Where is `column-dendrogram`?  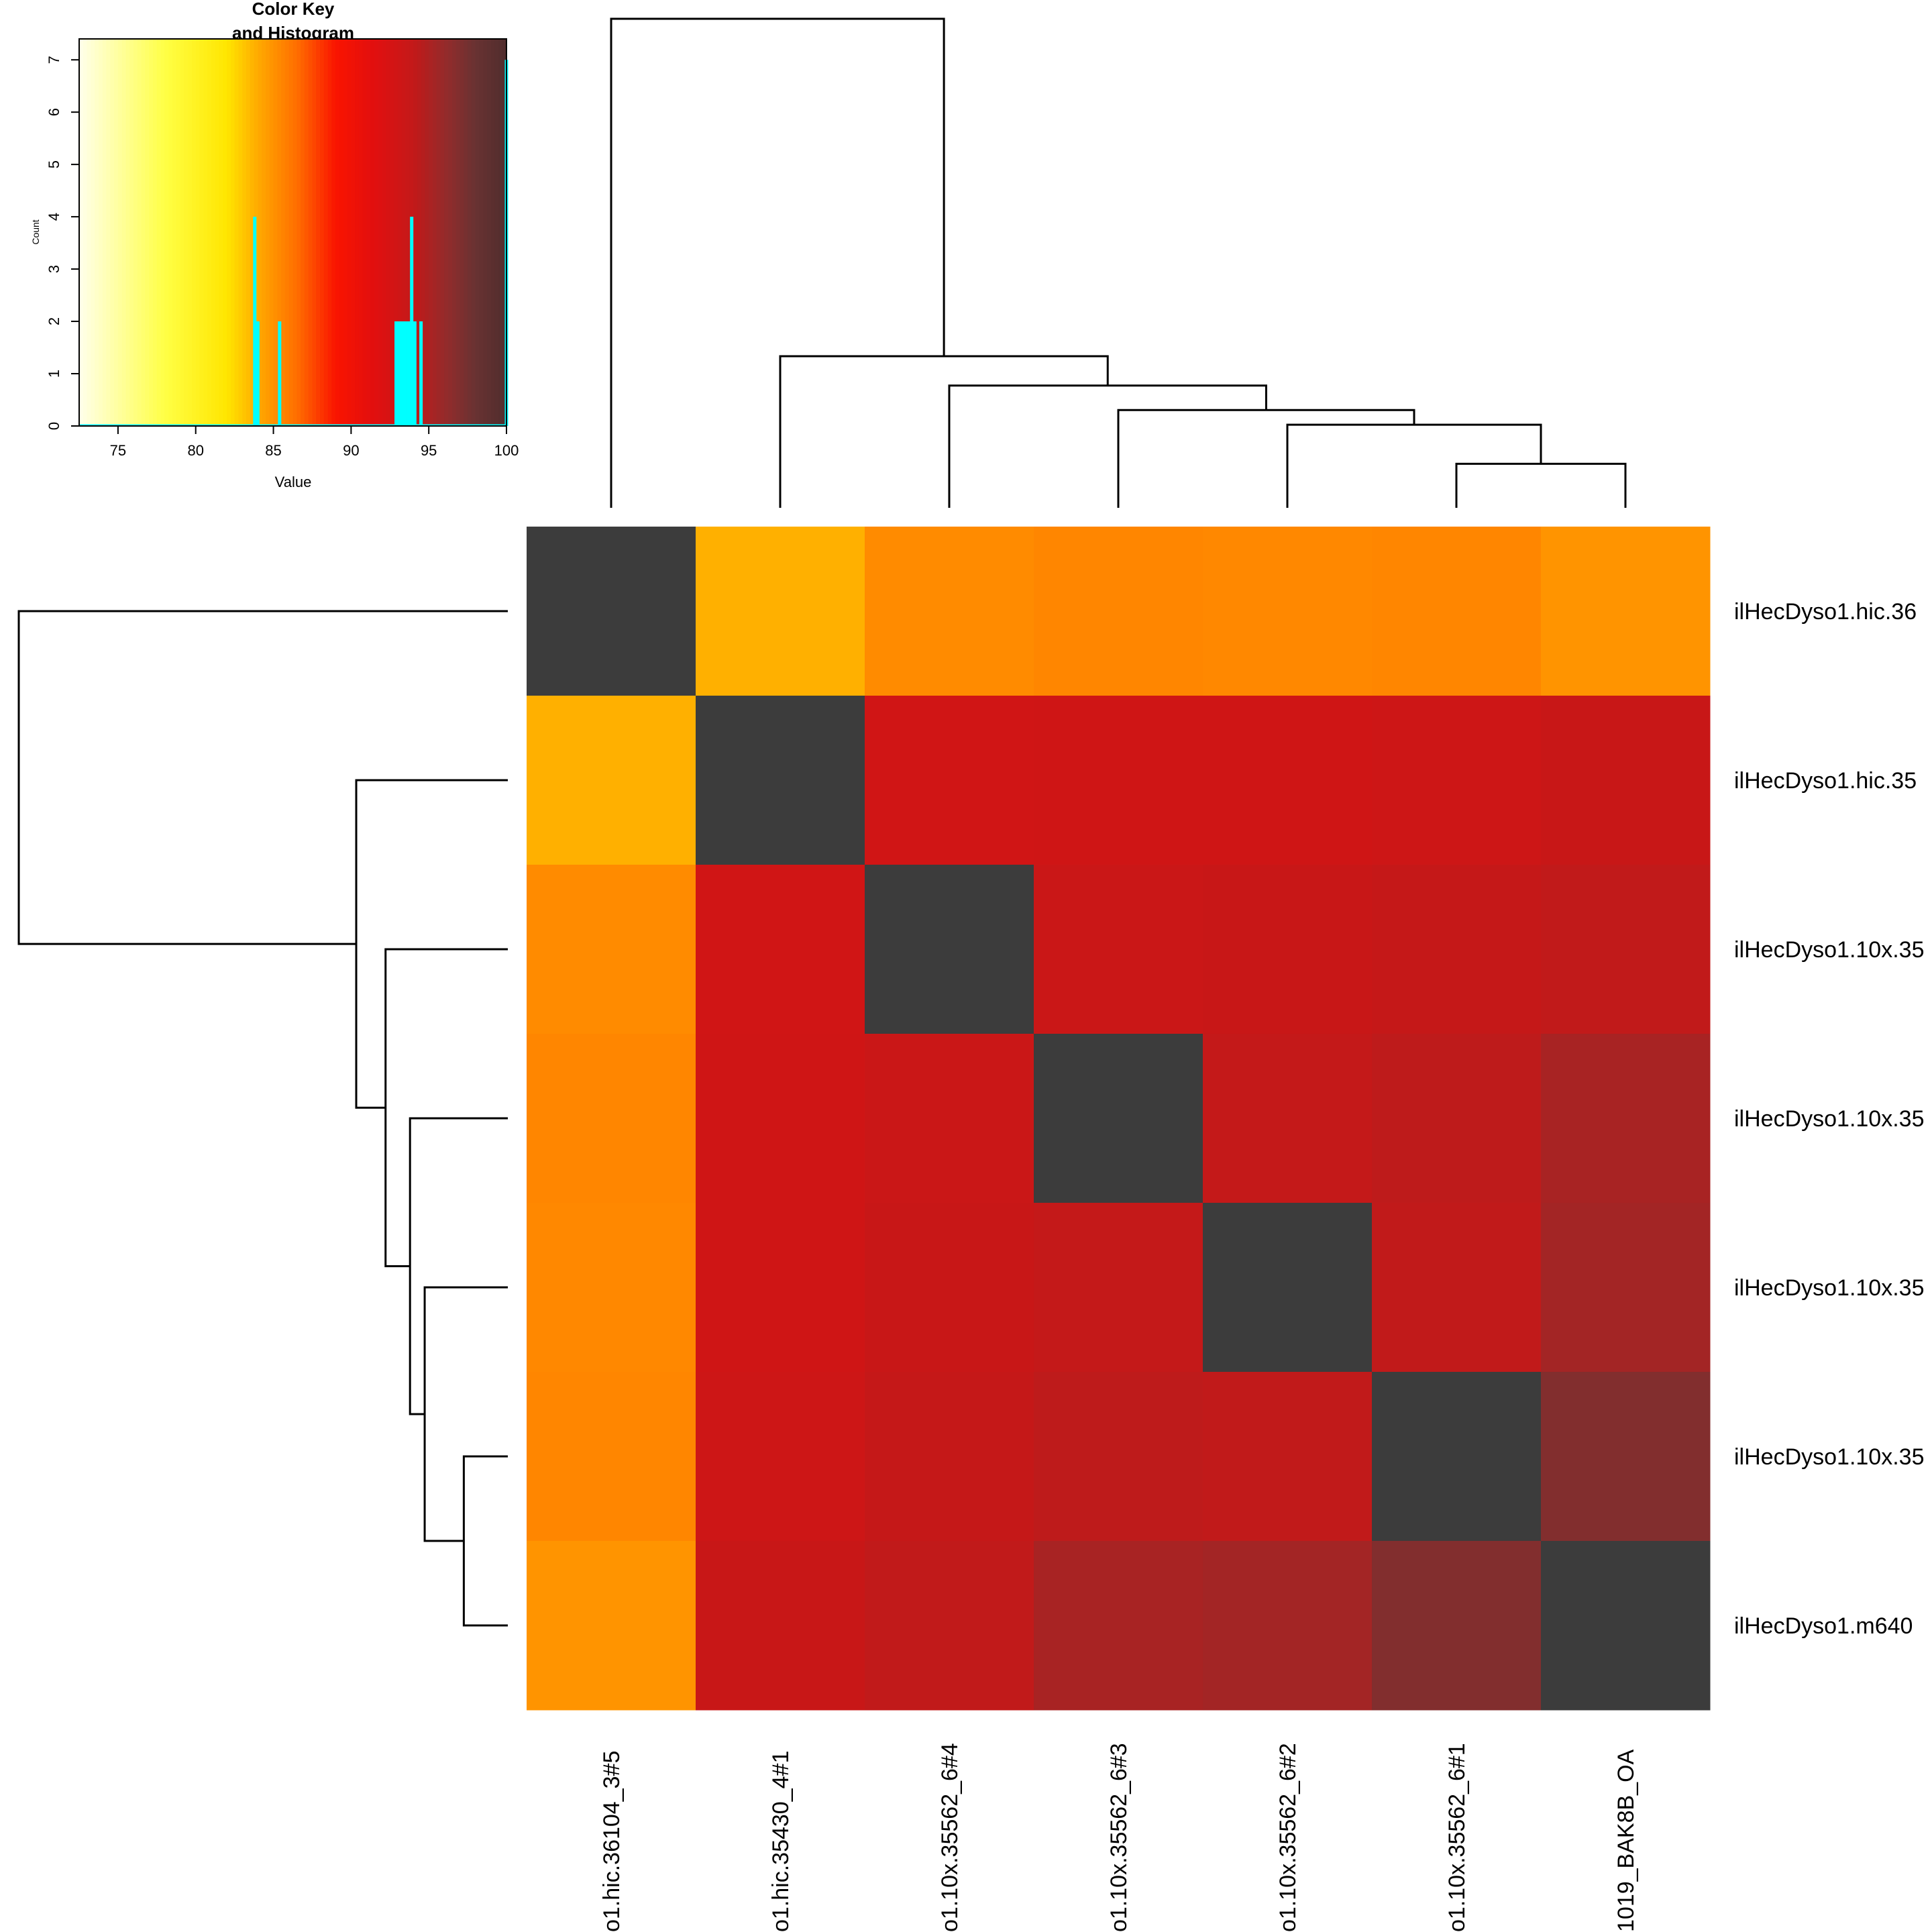
column-dendrogram is located at coordinates (1118, 262).